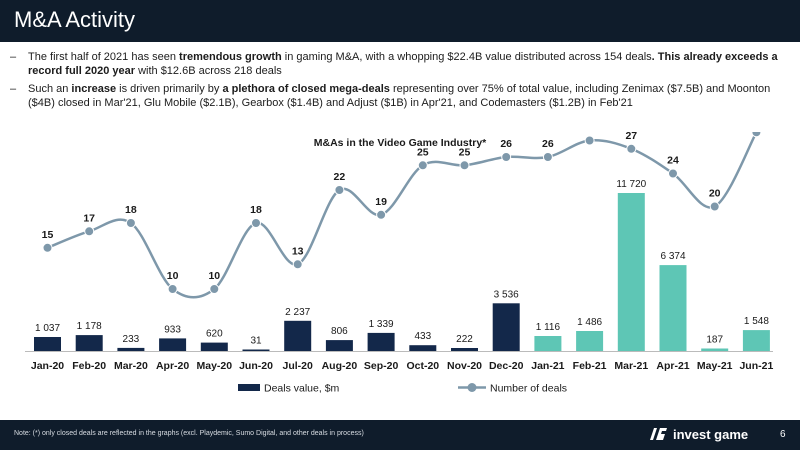 The image size is (800, 450). Describe the element at coordinates (783, 434) in the screenshot. I see `page-number: 6` at that location.